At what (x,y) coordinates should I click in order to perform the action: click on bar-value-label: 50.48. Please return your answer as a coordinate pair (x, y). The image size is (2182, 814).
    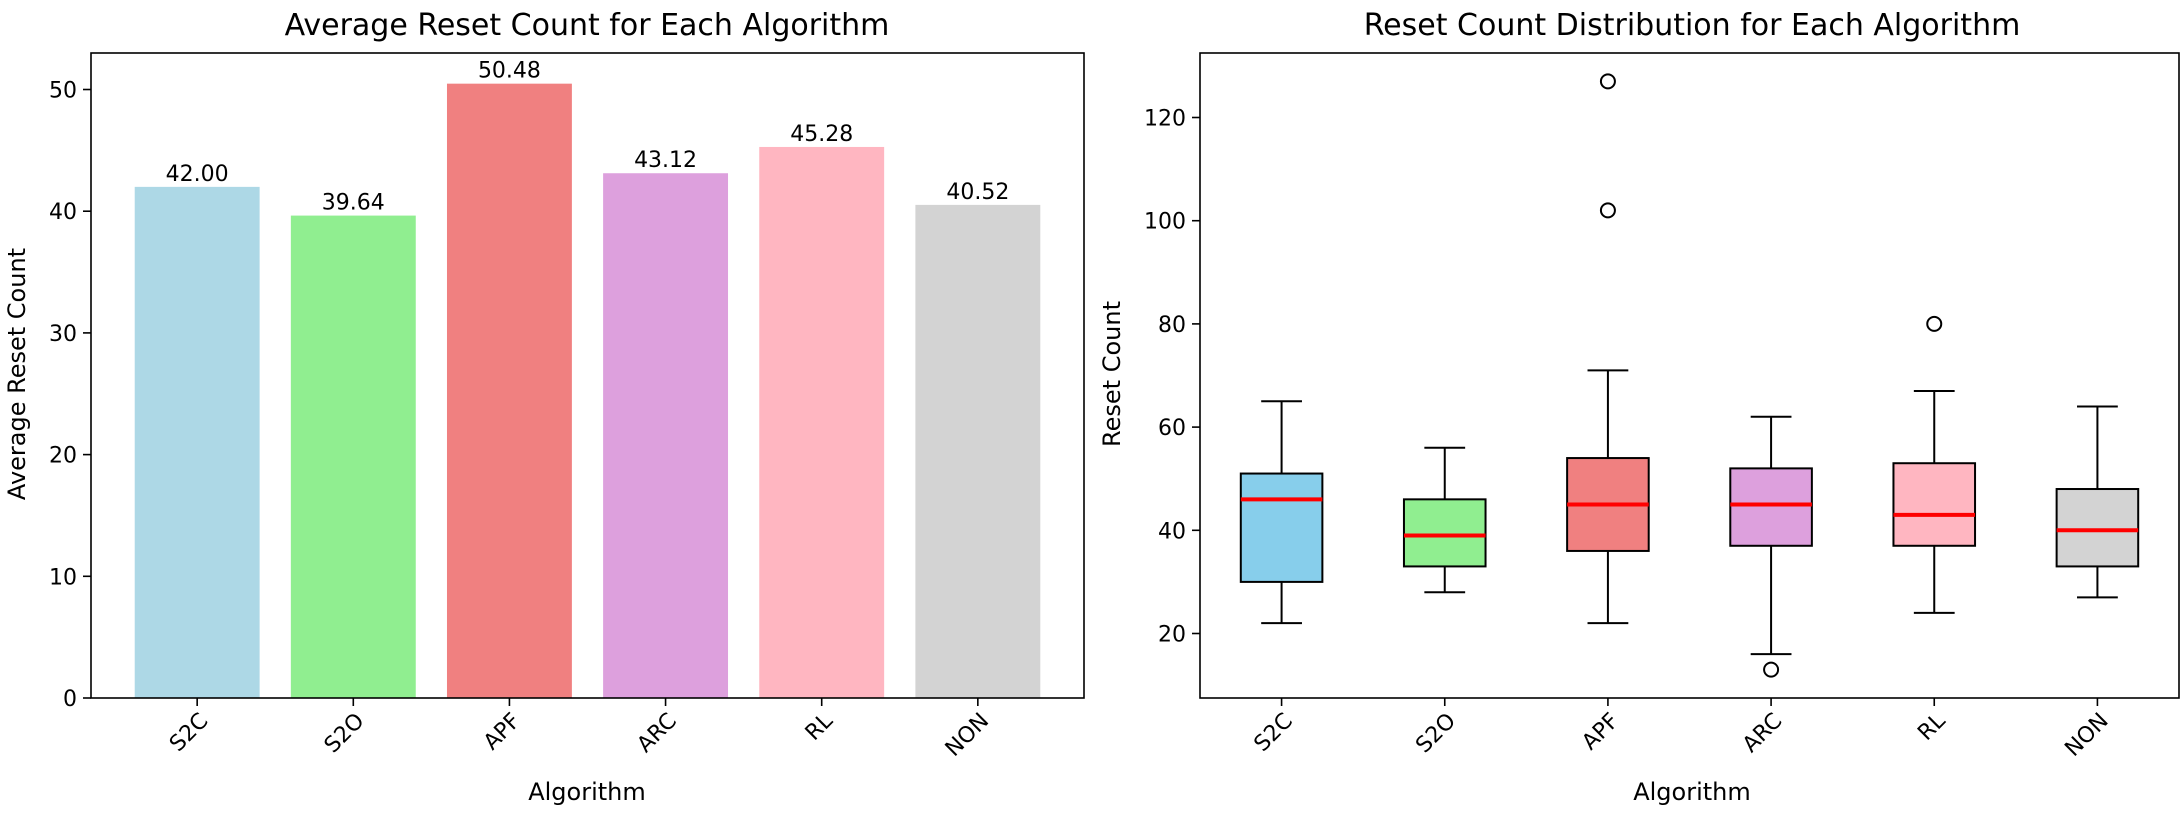
    Looking at the image, I should click on (509, 71).